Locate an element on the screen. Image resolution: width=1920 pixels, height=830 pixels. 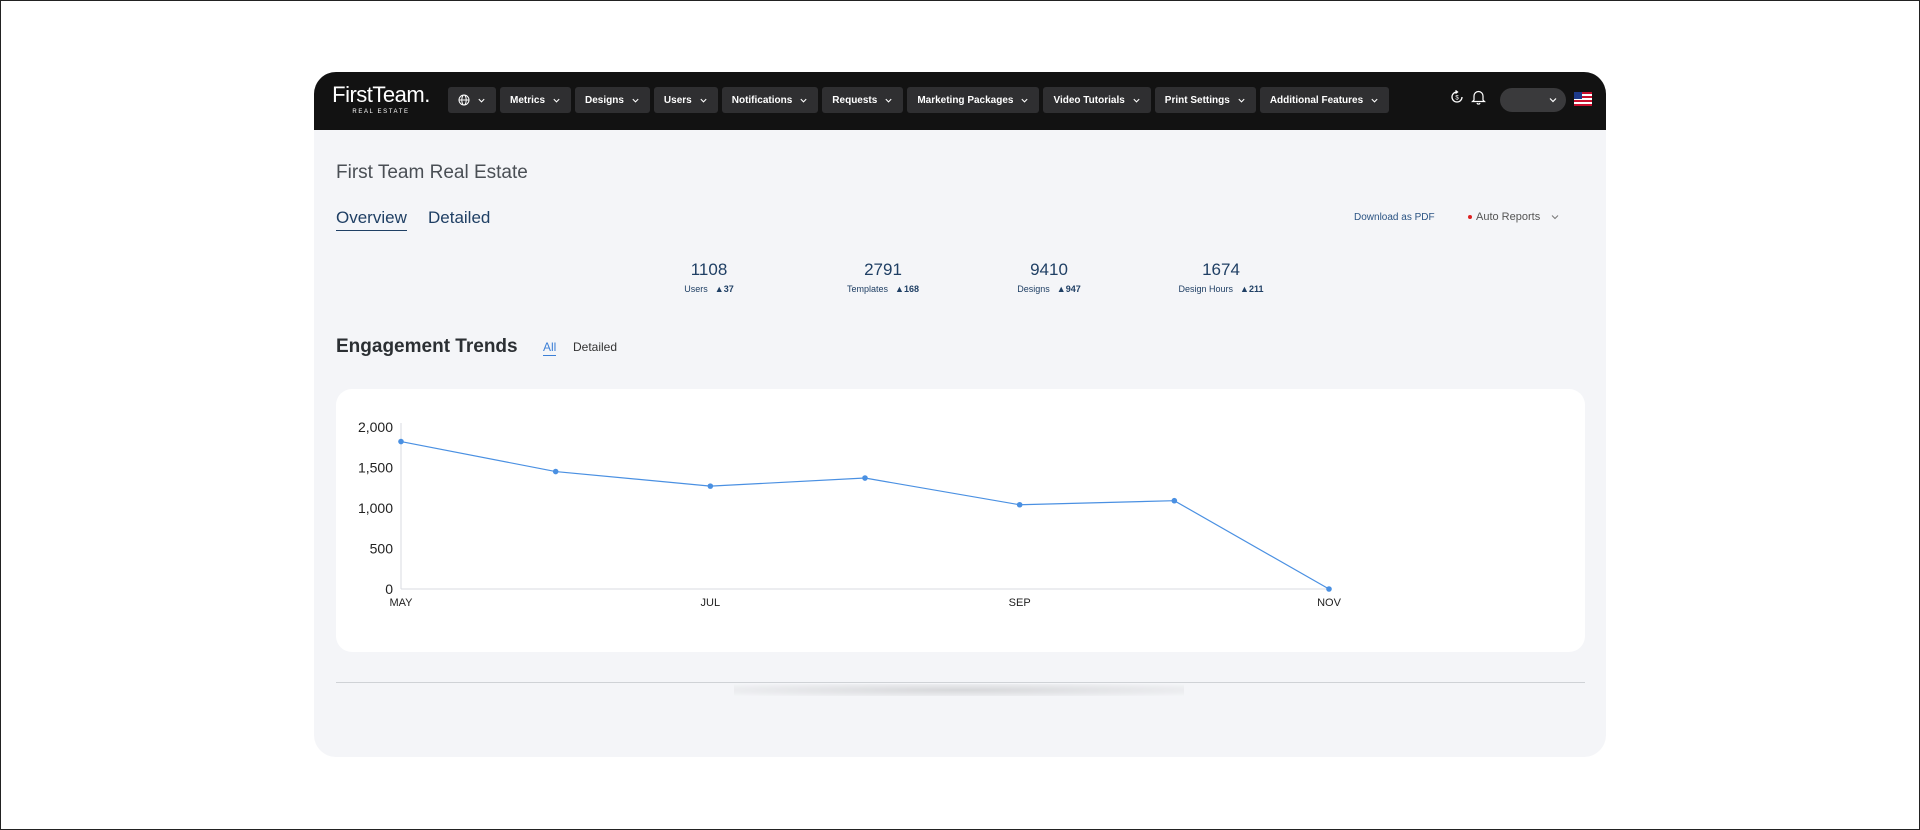
y-tick-label: 1,500 is located at coordinates (375, 468).